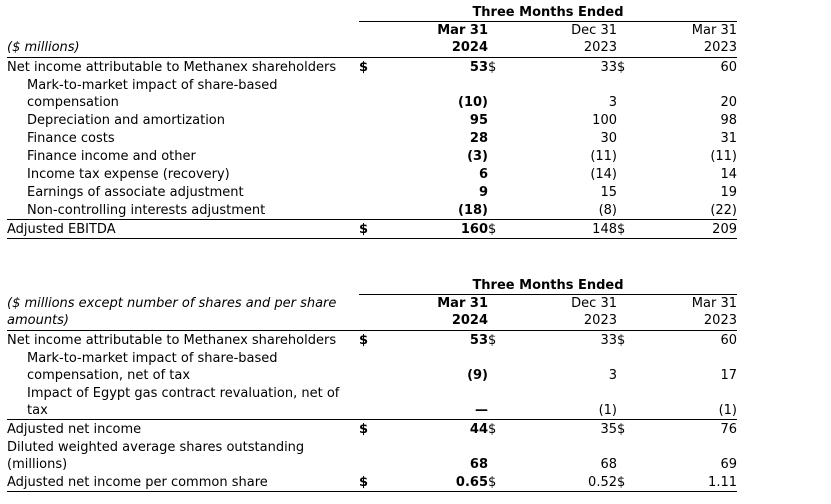  What do you see at coordinates (608, 67) in the screenshot?
I see `cell-value: 33` at bounding box center [608, 67].